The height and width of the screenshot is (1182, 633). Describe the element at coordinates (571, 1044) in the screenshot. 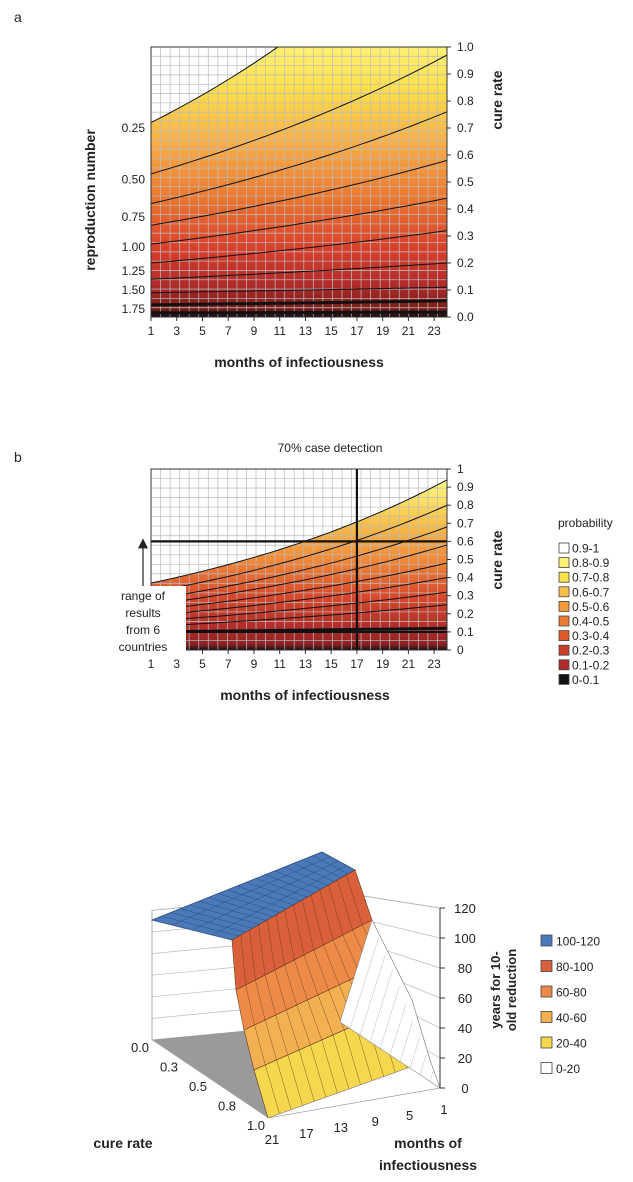

I see `legend-label: 20-40` at that location.